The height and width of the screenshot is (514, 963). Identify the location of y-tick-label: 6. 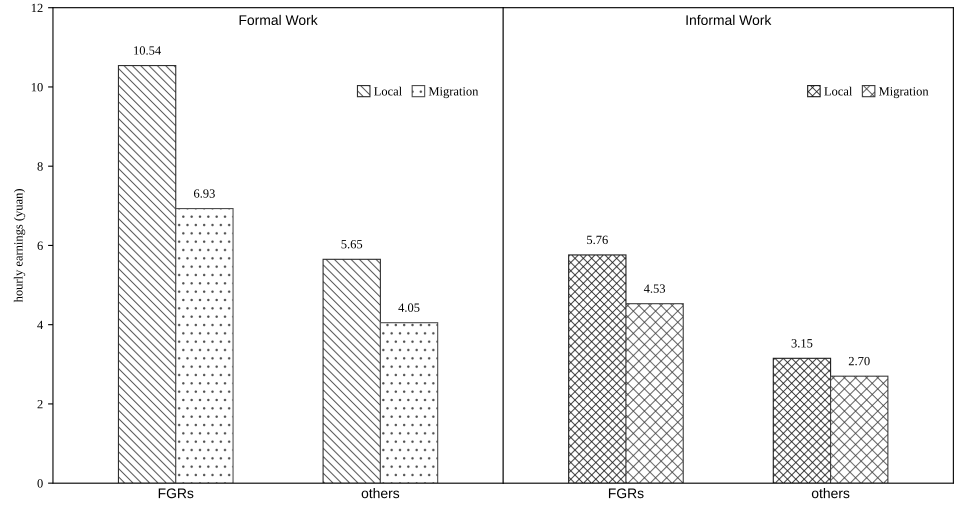
(40, 245).